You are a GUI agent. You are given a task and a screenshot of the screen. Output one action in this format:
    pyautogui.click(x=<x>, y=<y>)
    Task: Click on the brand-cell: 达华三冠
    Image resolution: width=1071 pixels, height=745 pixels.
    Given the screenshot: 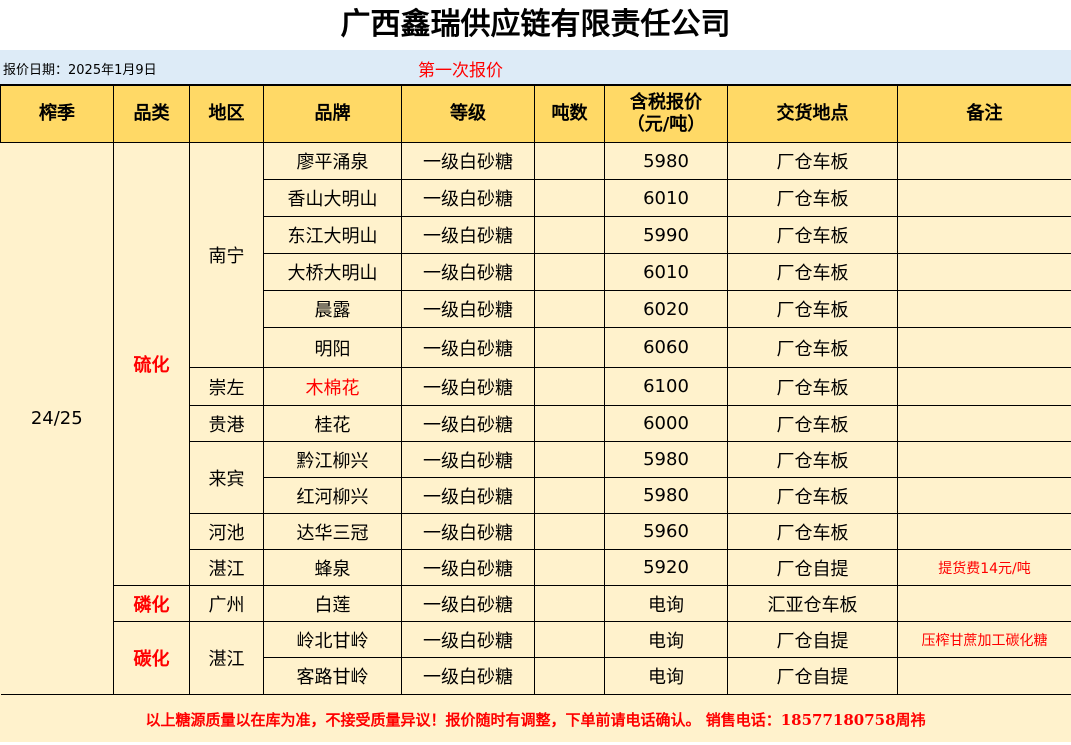 What is the action you would take?
    pyautogui.click(x=333, y=532)
    